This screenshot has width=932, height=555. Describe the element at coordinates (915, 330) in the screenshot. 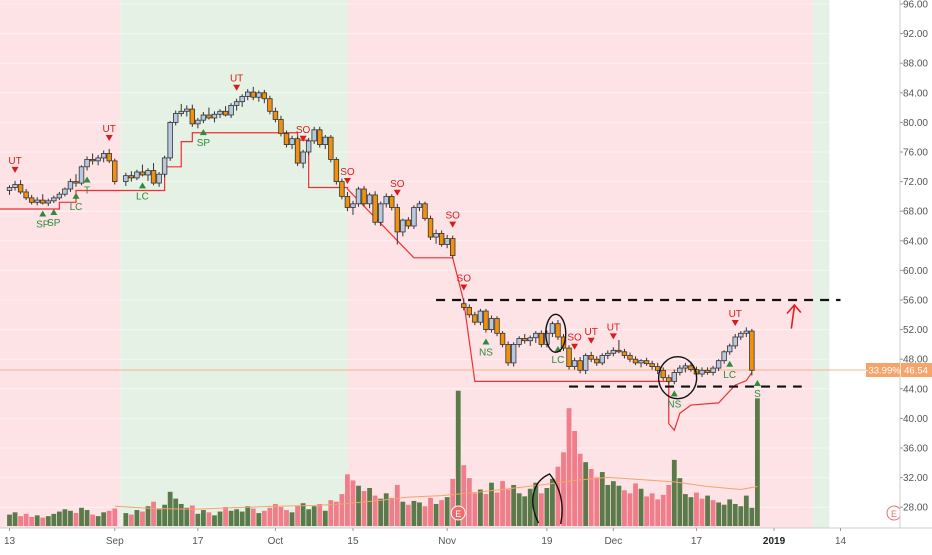

I see `y-tick-label: 52.00` at that location.